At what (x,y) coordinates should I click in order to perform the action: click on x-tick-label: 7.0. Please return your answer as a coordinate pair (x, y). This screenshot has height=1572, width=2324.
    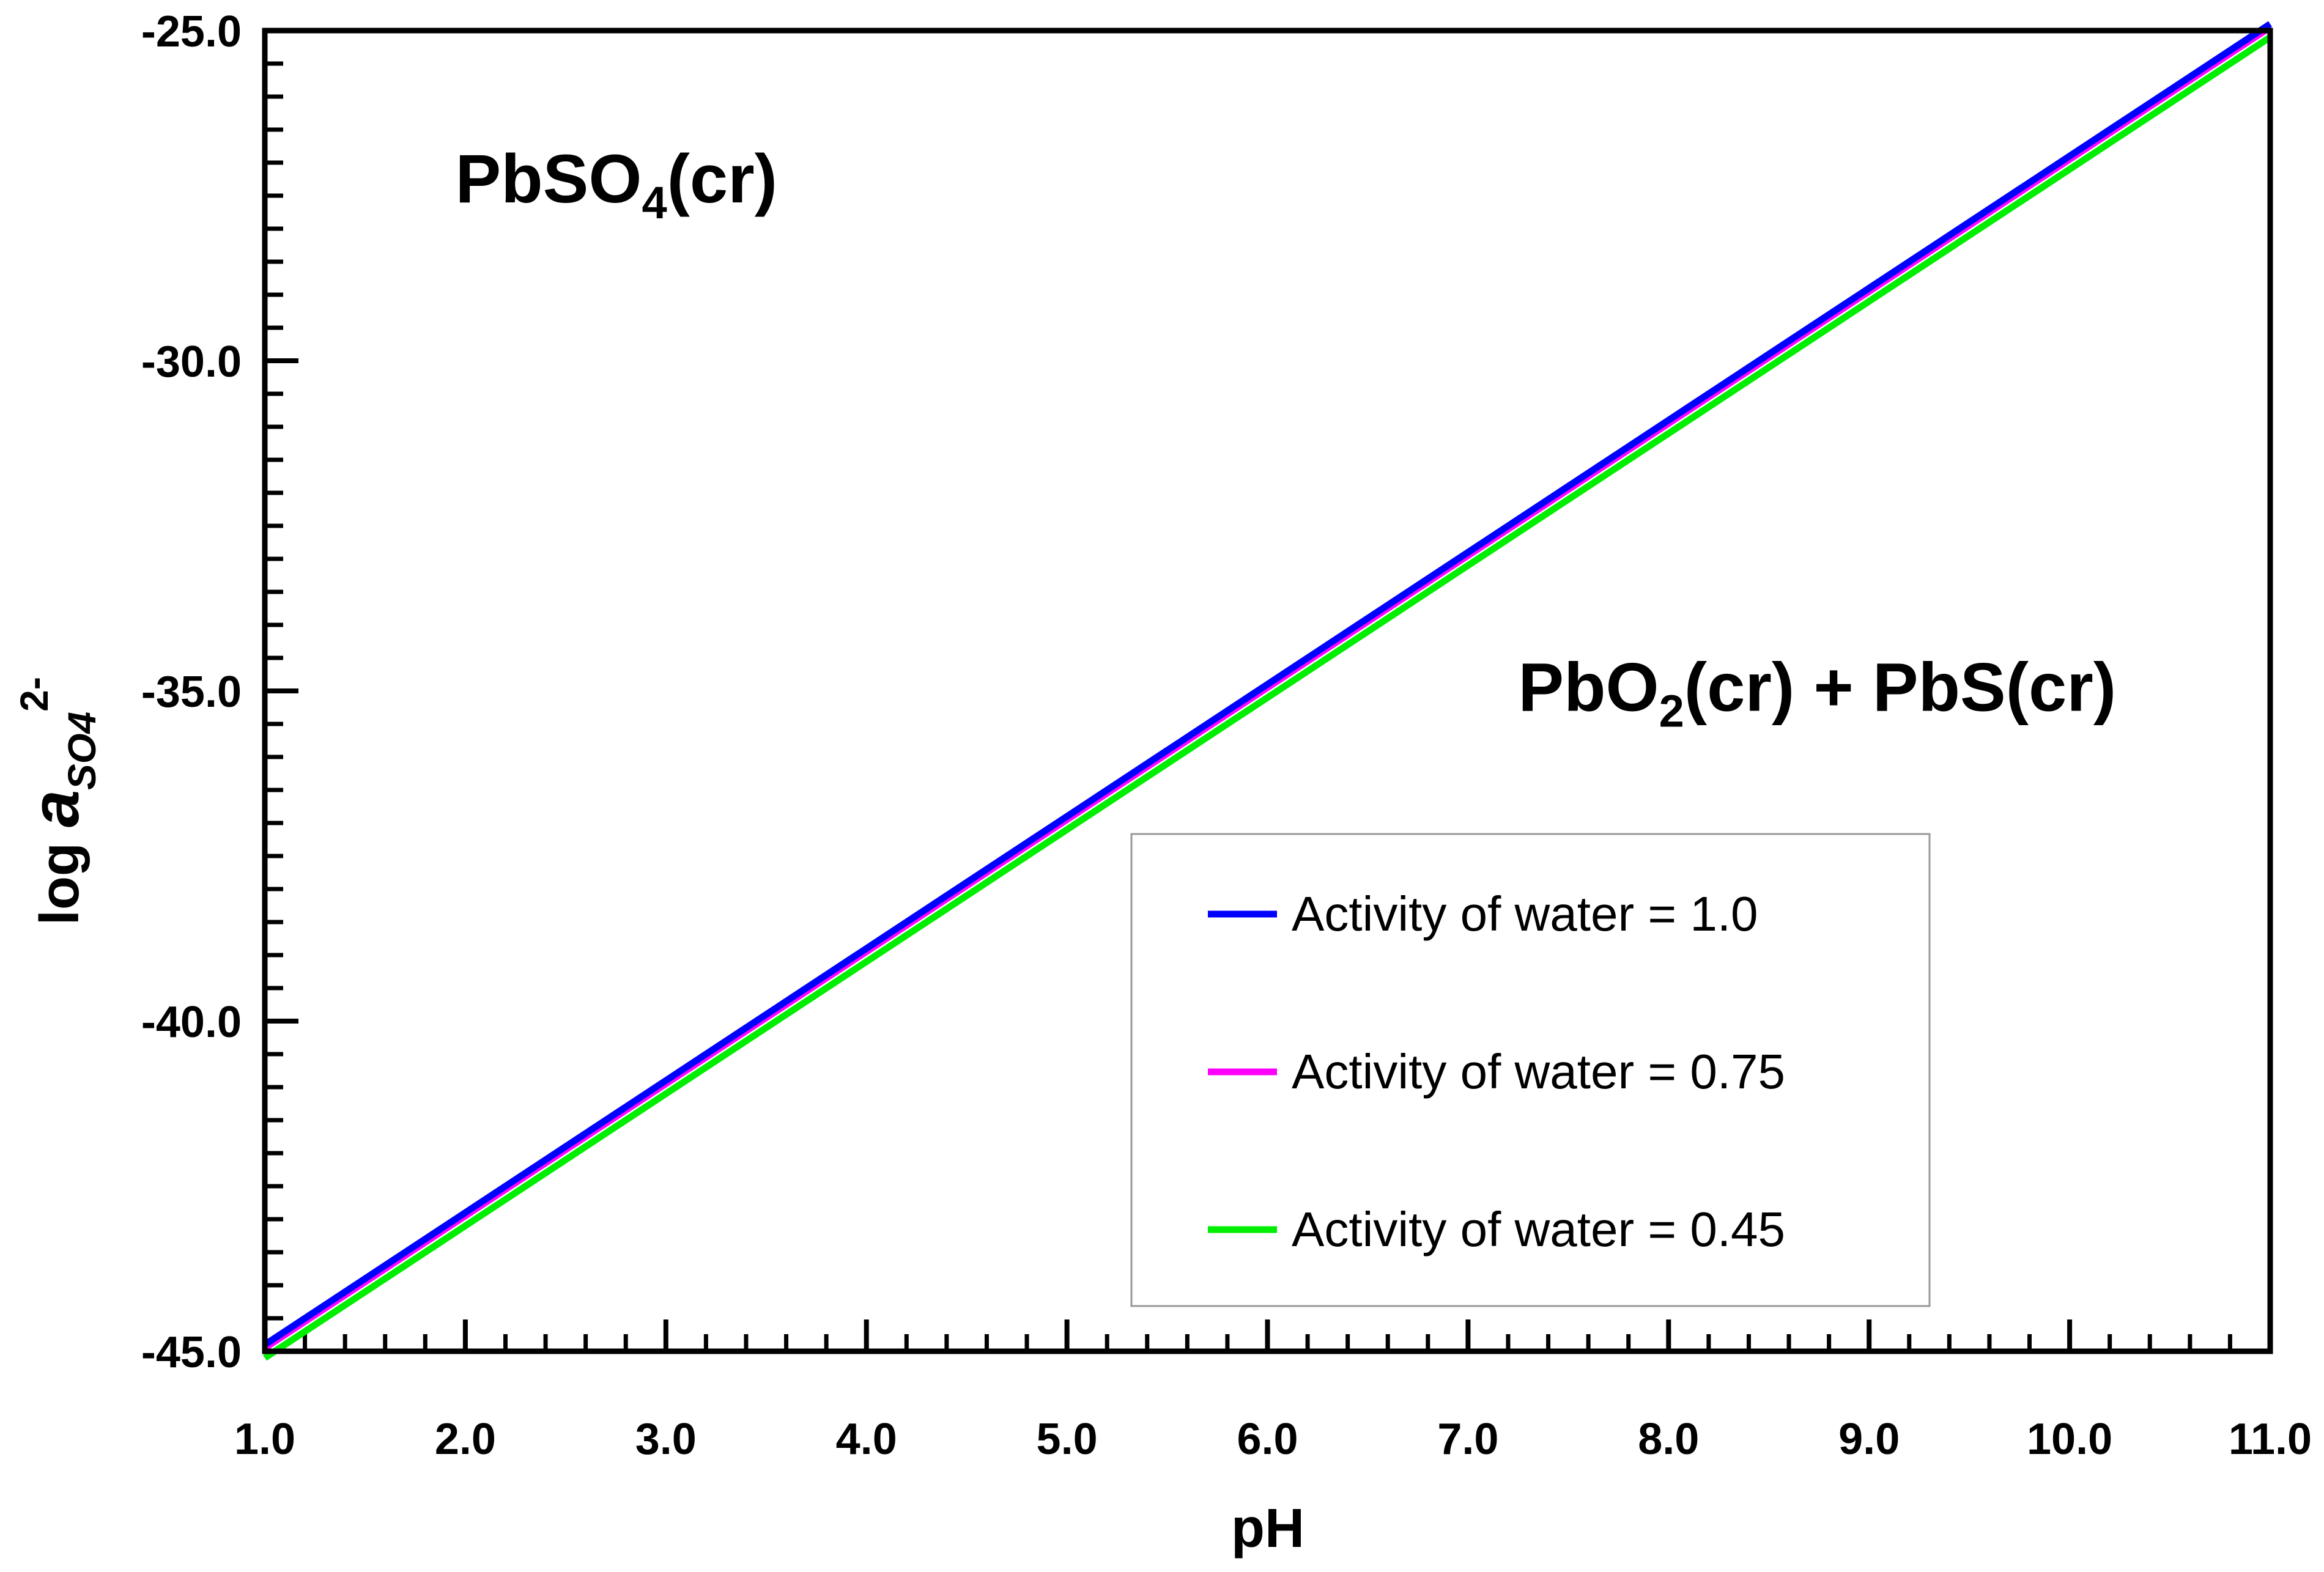
    Looking at the image, I should click on (1467, 1439).